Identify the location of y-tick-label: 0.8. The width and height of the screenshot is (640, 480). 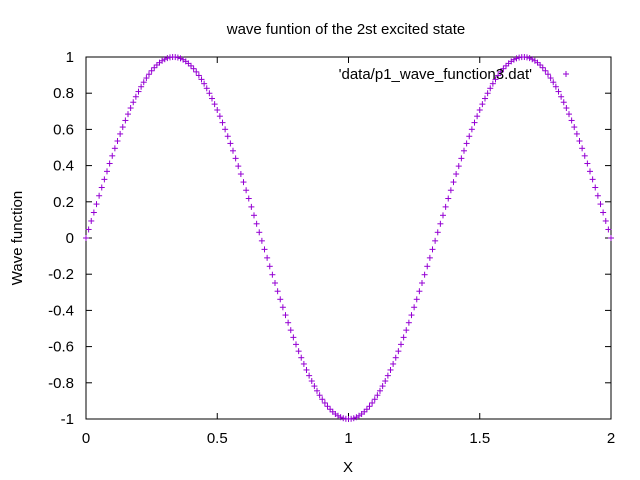
(63, 93).